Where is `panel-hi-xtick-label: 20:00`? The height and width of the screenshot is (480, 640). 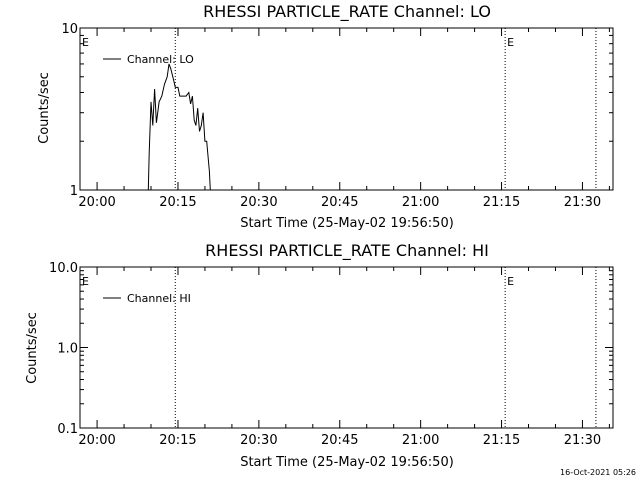 panel-hi-xtick-label: 20:00 is located at coordinates (96, 440).